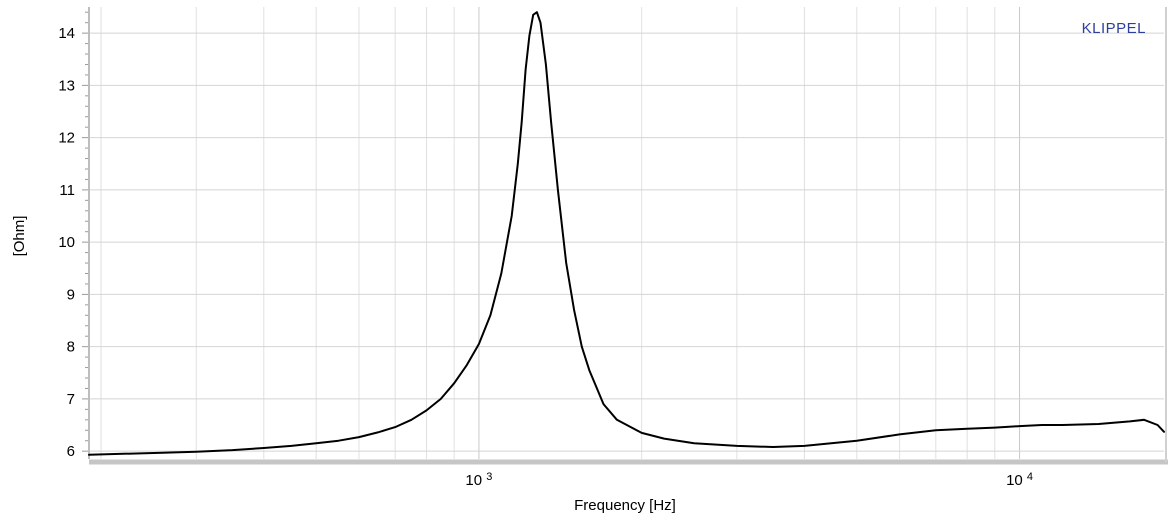  I want to click on y-tick-label: 6, so click(71, 451).